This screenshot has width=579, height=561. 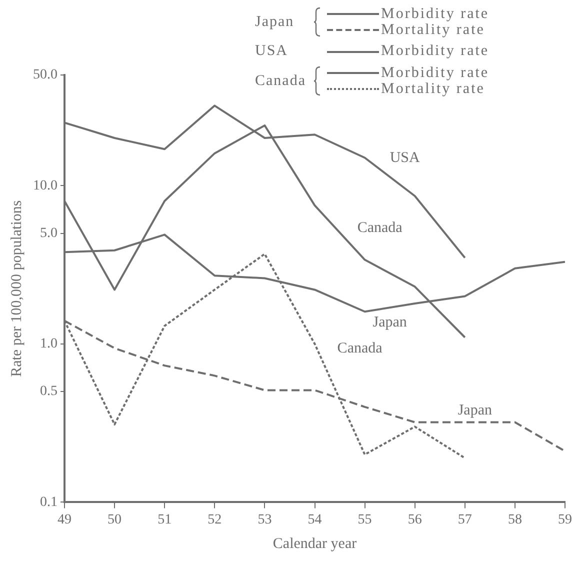 What do you see at coordinates (315, 520) in the screenshot?
I see `x-tick-label: 54` at bounding box center [315, 520].